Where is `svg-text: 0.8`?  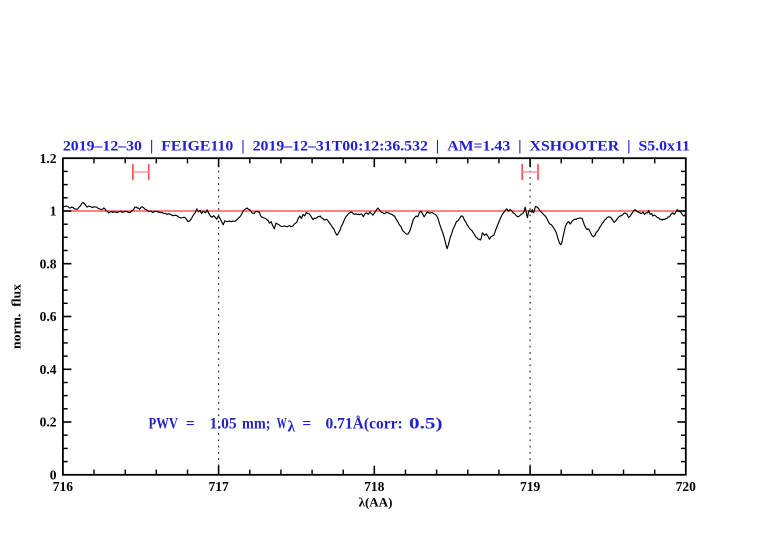 svg-text: 0.8 is located at coordinates (48, 263).